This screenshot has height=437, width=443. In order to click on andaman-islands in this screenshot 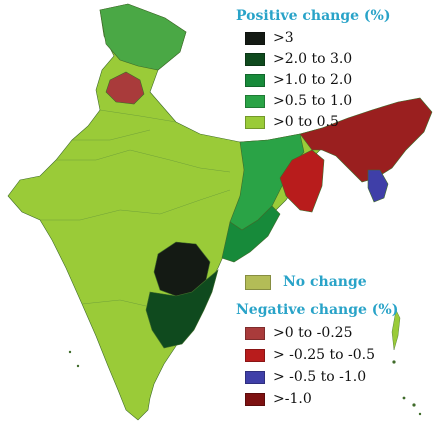, I will do `click(396, 330)`.